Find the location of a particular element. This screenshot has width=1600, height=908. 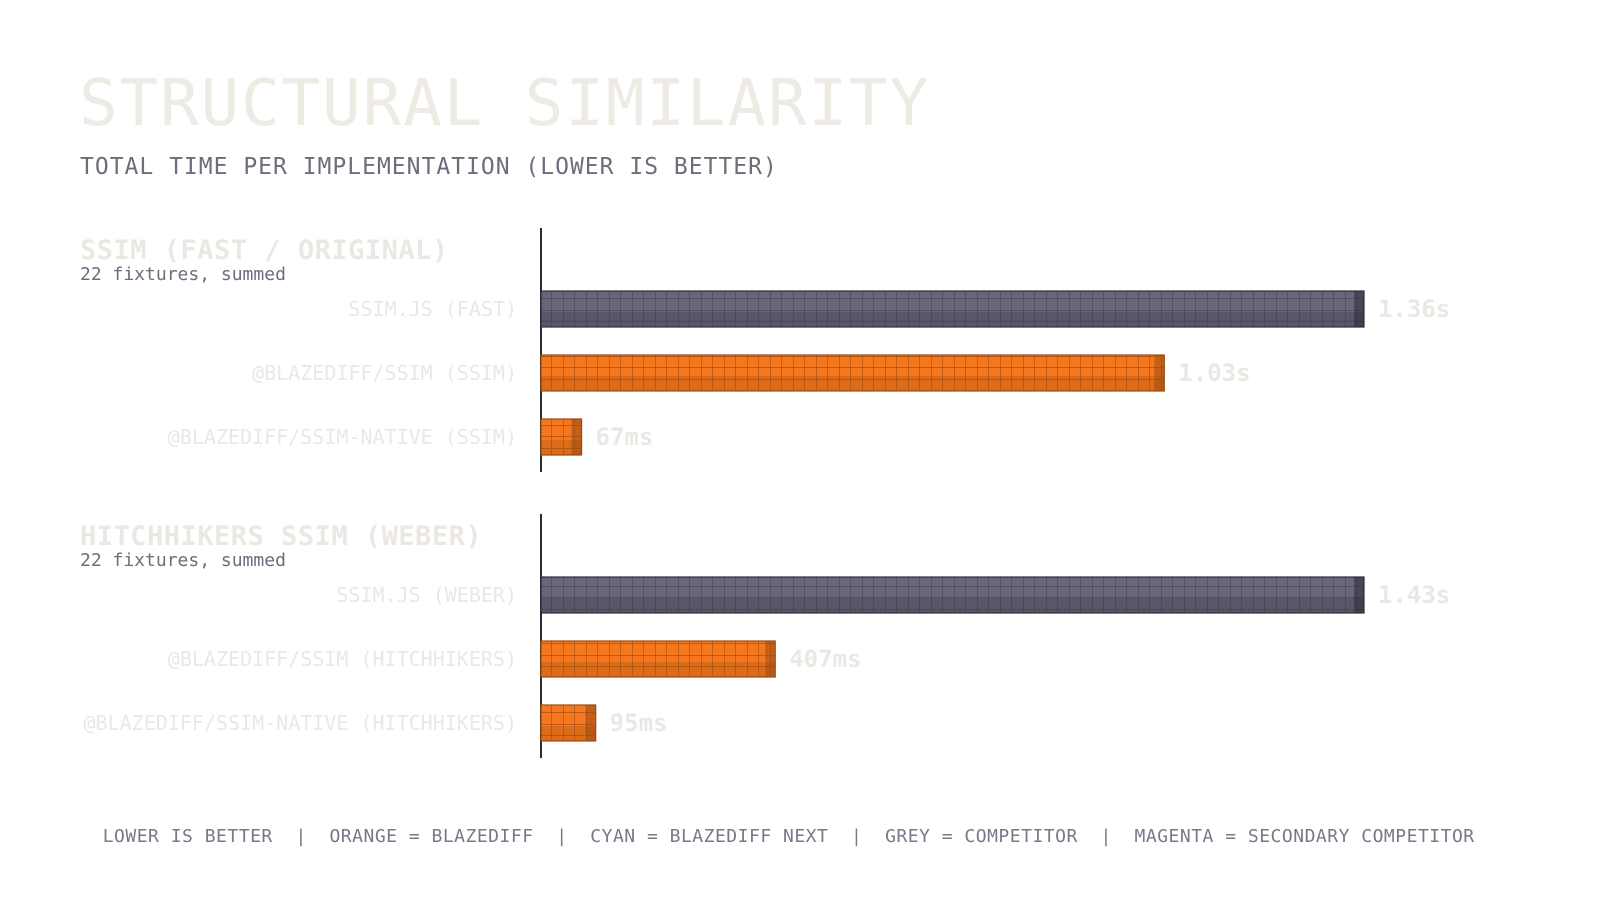

chart-title: STRUCTURAL SIMILARITY is located at coordinates (505, 104).